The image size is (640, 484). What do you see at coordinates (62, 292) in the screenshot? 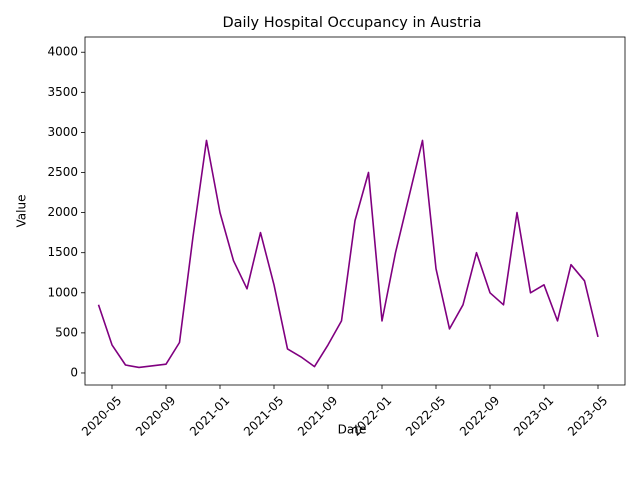
I see `y-tick-label: 1000` at bounding box center [62, 292].